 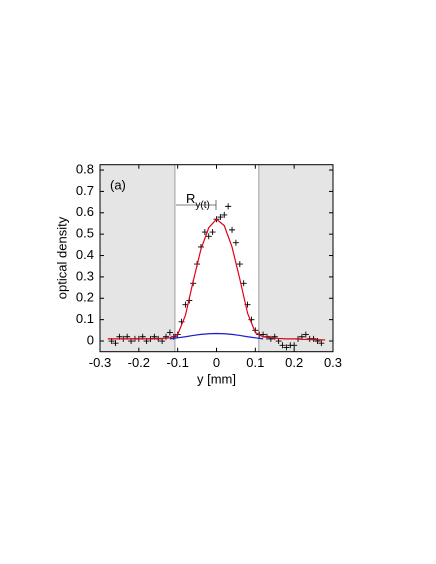 I want to click on y-tick-label: 0.7, so click(x=85, y=190).